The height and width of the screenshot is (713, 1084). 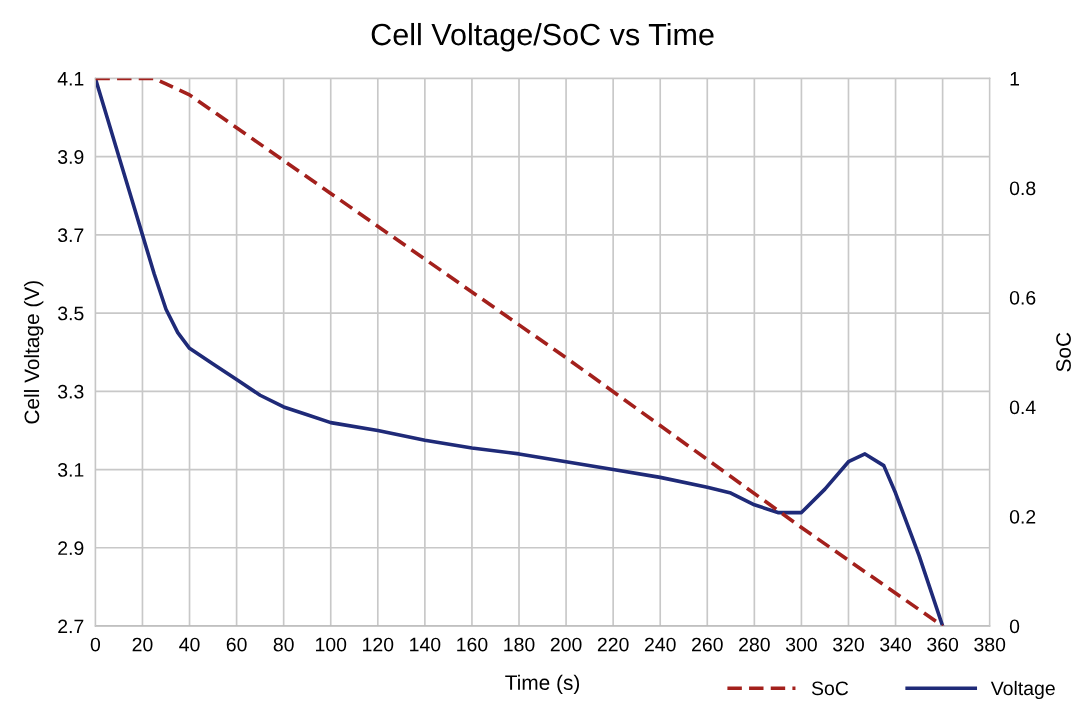 I want to click on y-tick-label: 3.3, so click(x=70, y=391).